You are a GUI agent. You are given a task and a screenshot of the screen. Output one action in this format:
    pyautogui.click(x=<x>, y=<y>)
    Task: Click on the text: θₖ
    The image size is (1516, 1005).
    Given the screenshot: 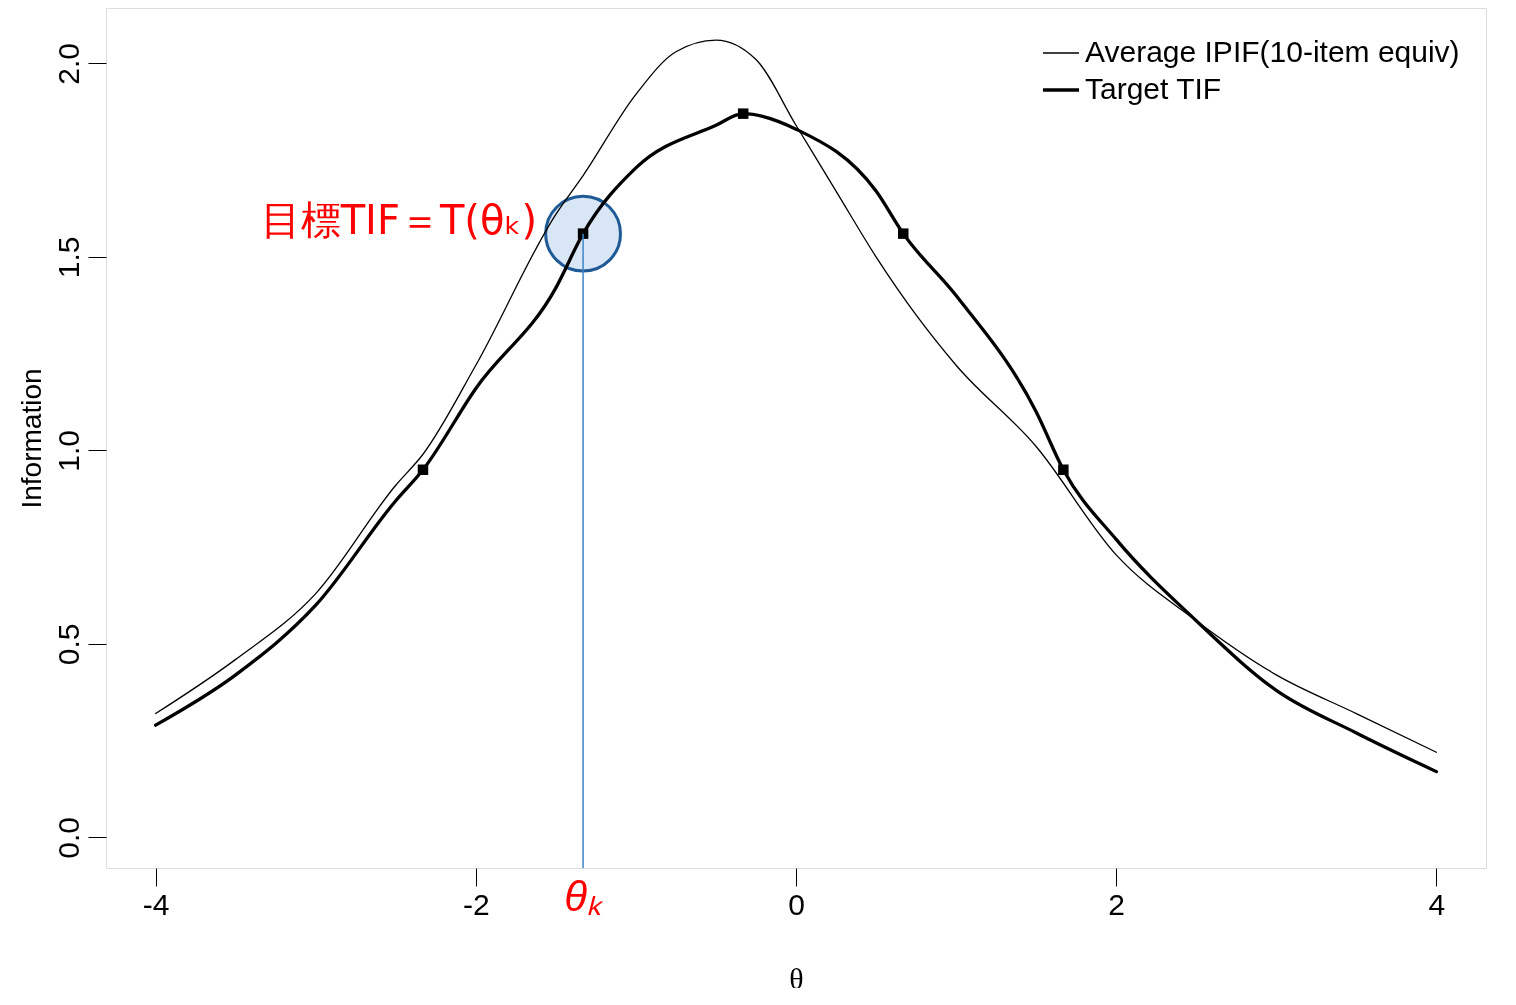 What is the action you would take?
    pyautogui.click(x=584, y=896)
    